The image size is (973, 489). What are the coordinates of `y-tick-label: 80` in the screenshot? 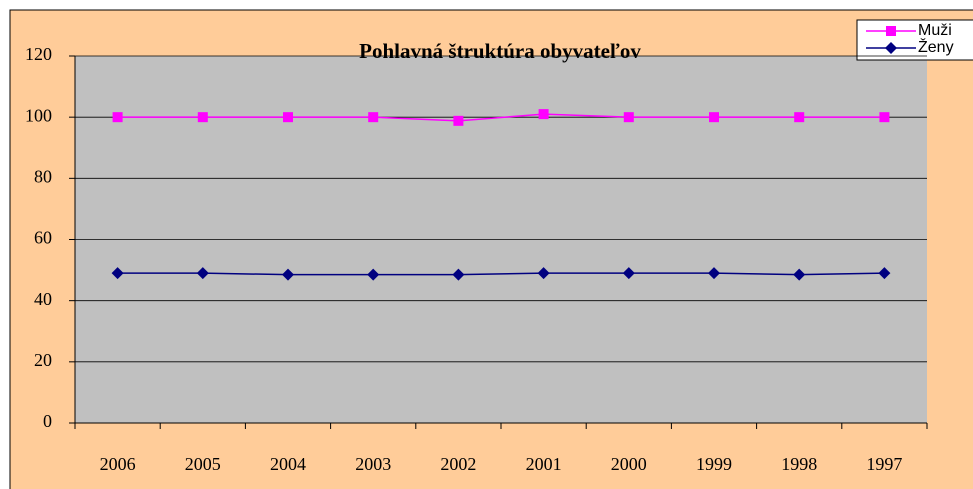 It's located at (43, 176).